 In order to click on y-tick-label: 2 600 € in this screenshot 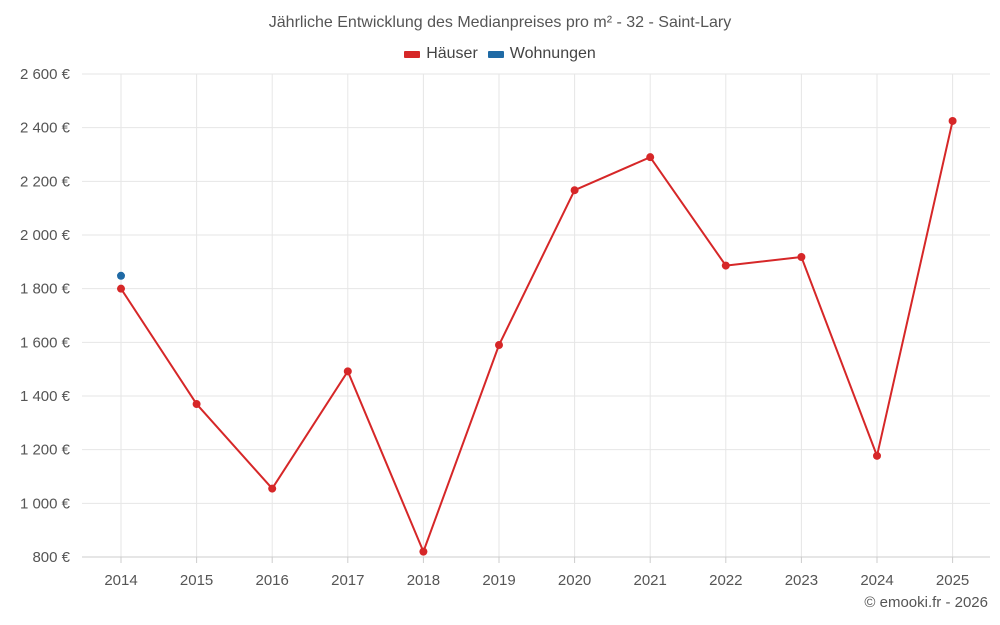, I will do `click(45, 74)`.